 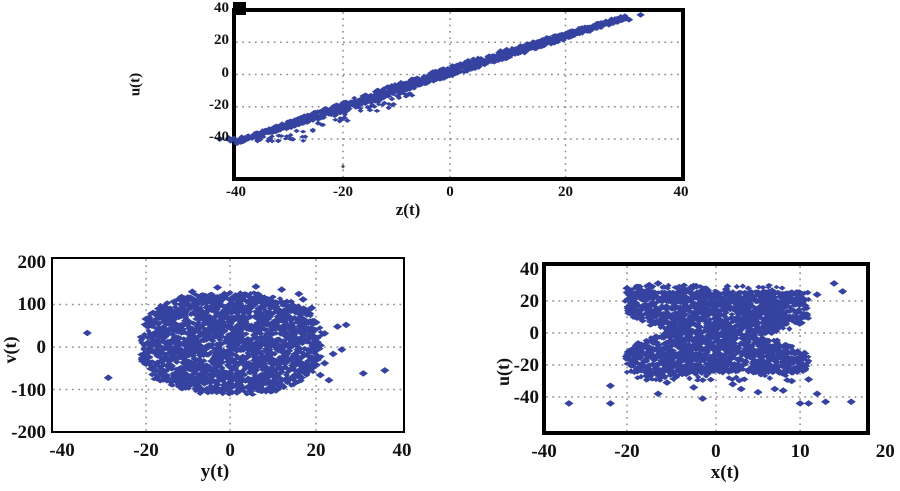 What do you see at coordinates (408, 209) in the screenshot?
I see `x-axis-label: z(t)` at bounding box center [408, 209].